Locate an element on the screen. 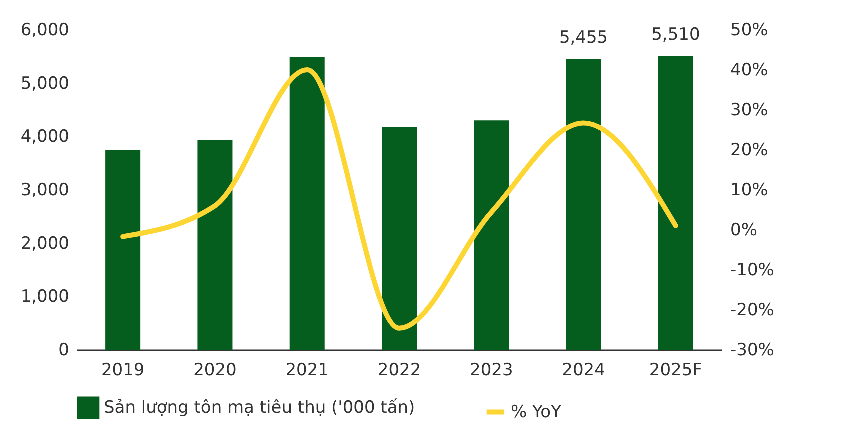 Image resolution: width=853 pixels, height=443 pixels. y-tick-label: 0 is located at coordinates (64, 350).